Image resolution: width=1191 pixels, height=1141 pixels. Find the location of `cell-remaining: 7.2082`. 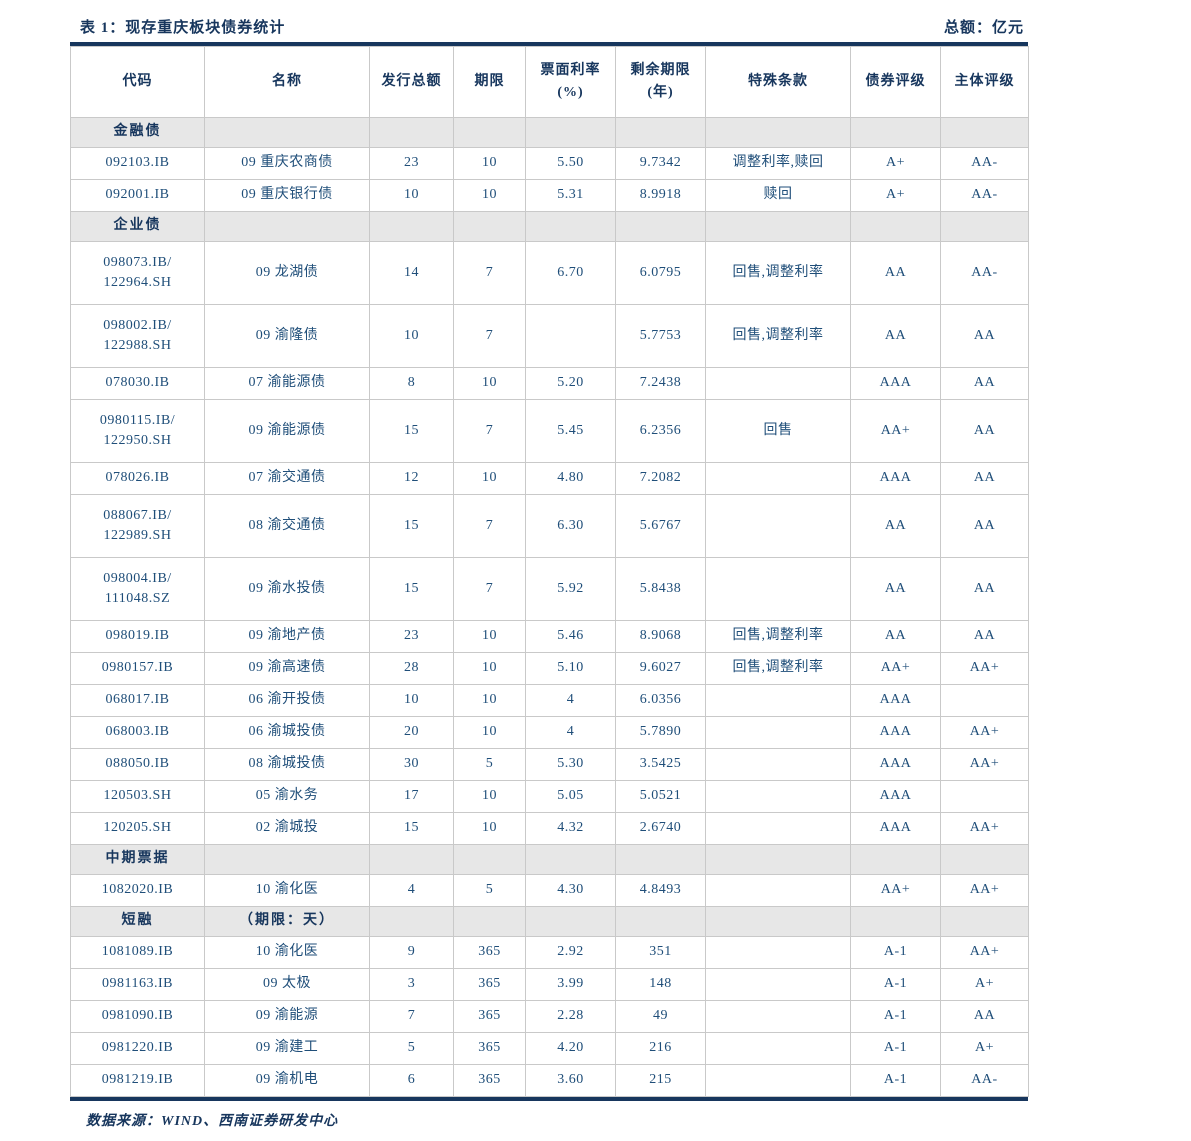

cell-remaining: 7.2082 is located at coordinates (660, 478).